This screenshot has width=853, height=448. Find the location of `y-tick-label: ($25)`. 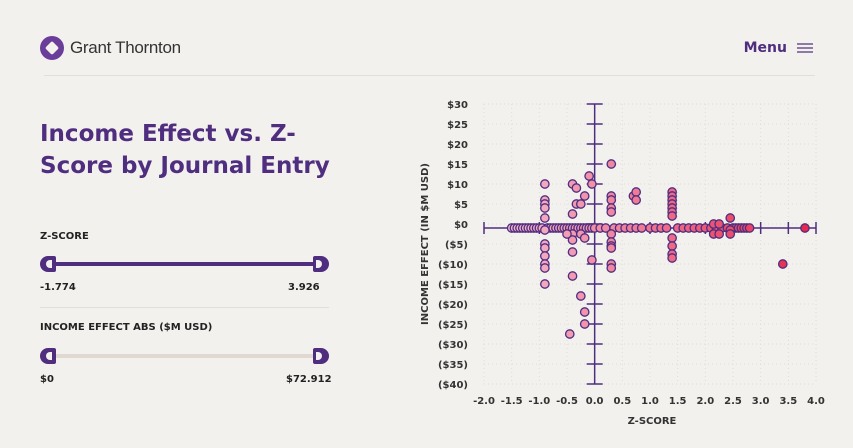

y-tick-label: ($25) is located at coordinates (453, 325).